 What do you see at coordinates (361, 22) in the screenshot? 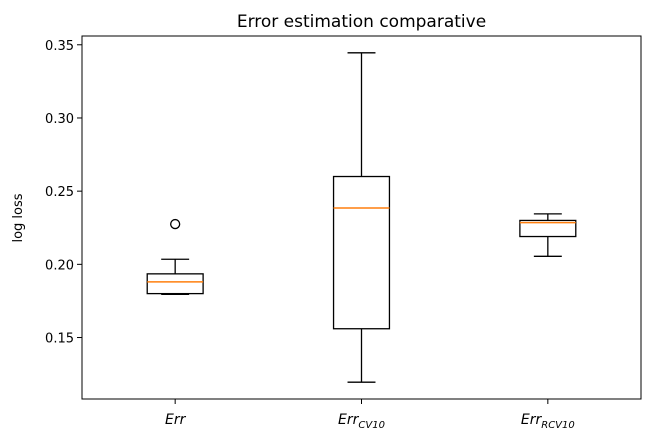
I see `chart-title: Error estimation comparative` at bounding box center [361, 22].